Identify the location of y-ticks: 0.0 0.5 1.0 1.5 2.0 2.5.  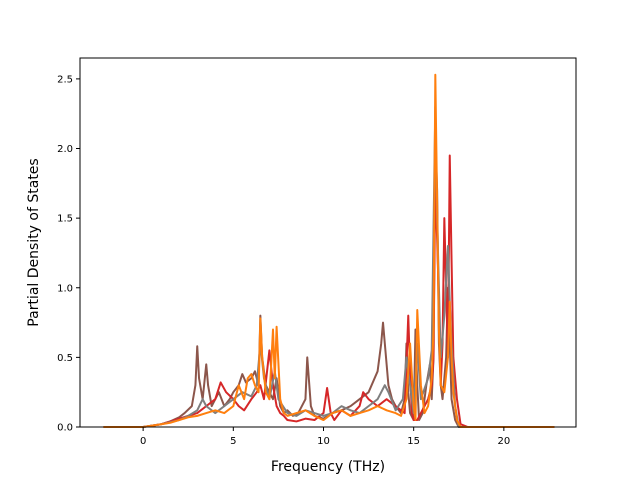
(68, 254).